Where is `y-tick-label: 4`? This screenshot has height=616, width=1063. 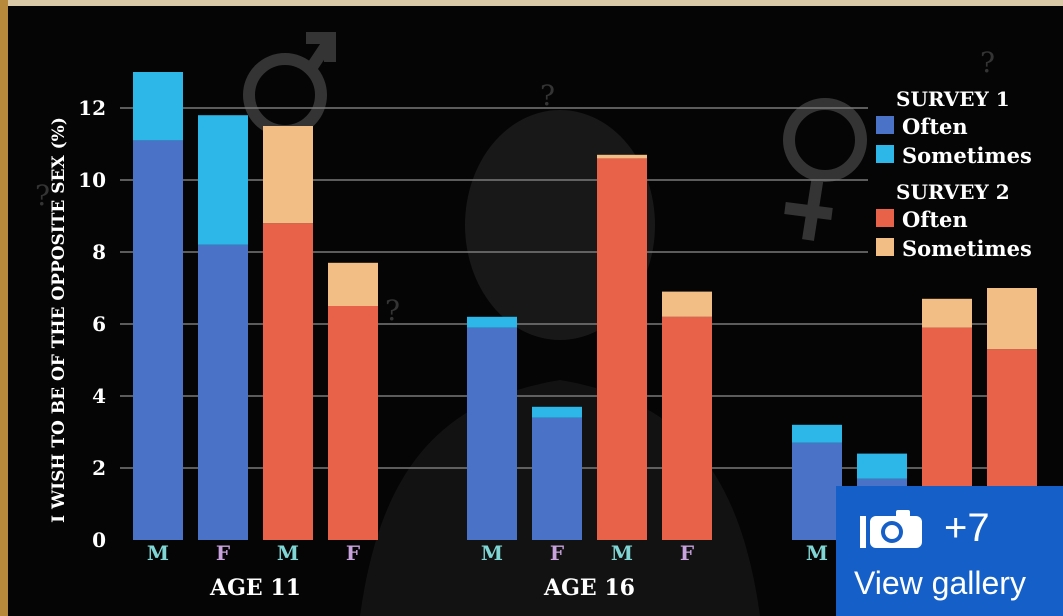 y-tick-label: 4 is located at coordinates (99, 396).